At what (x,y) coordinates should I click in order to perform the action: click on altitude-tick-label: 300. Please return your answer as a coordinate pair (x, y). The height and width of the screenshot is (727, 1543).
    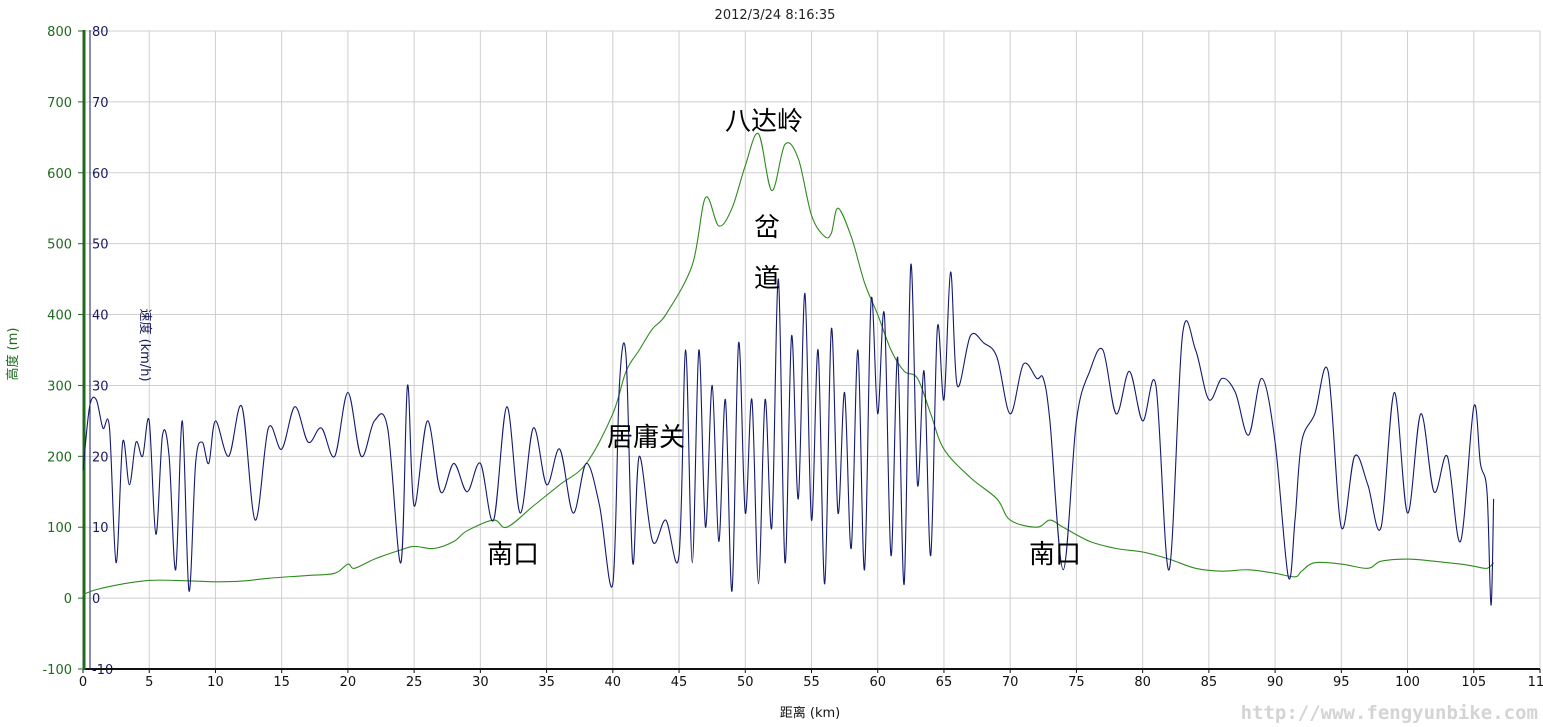
    Looking at the image, I should click on (59, 386).